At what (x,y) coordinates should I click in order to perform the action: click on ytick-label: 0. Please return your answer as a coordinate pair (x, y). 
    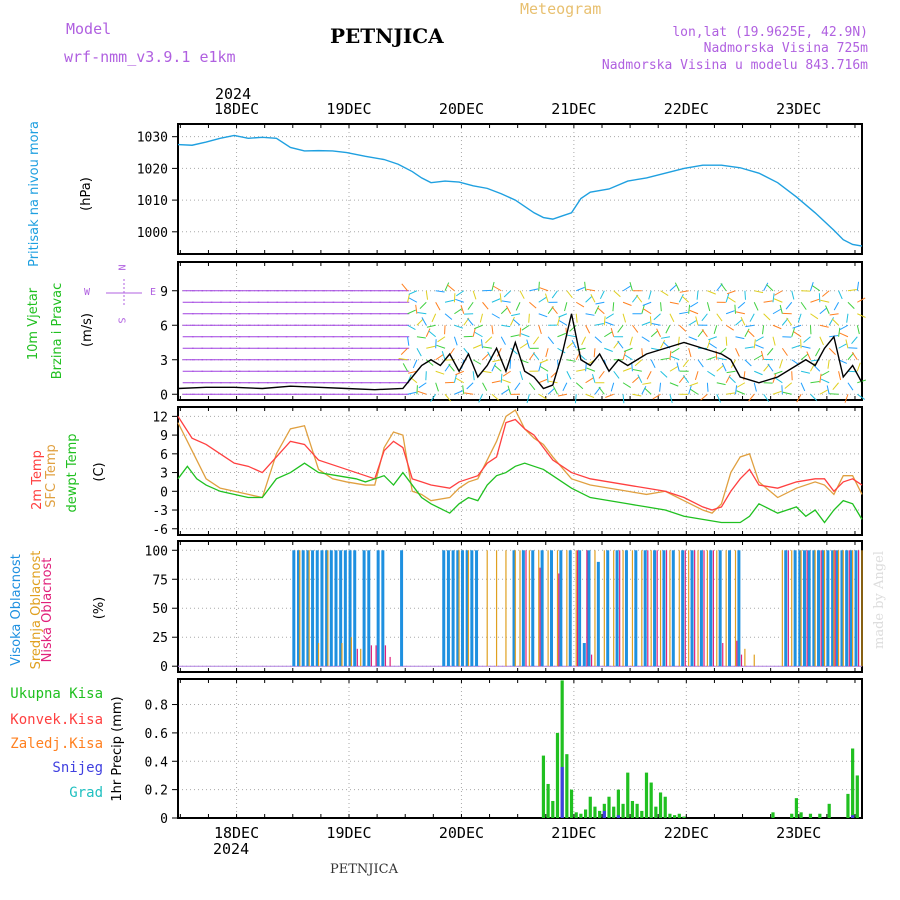
    Looking at the image, I should click on (164, 492).